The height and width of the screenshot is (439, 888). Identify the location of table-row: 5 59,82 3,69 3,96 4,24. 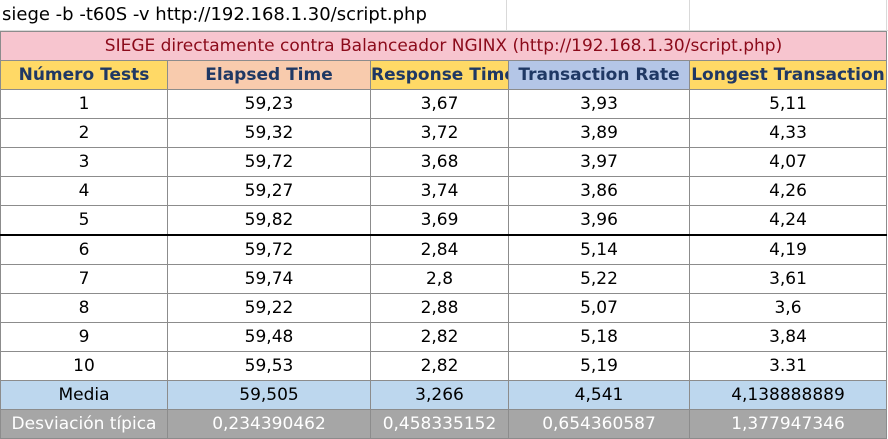
(443, 220).